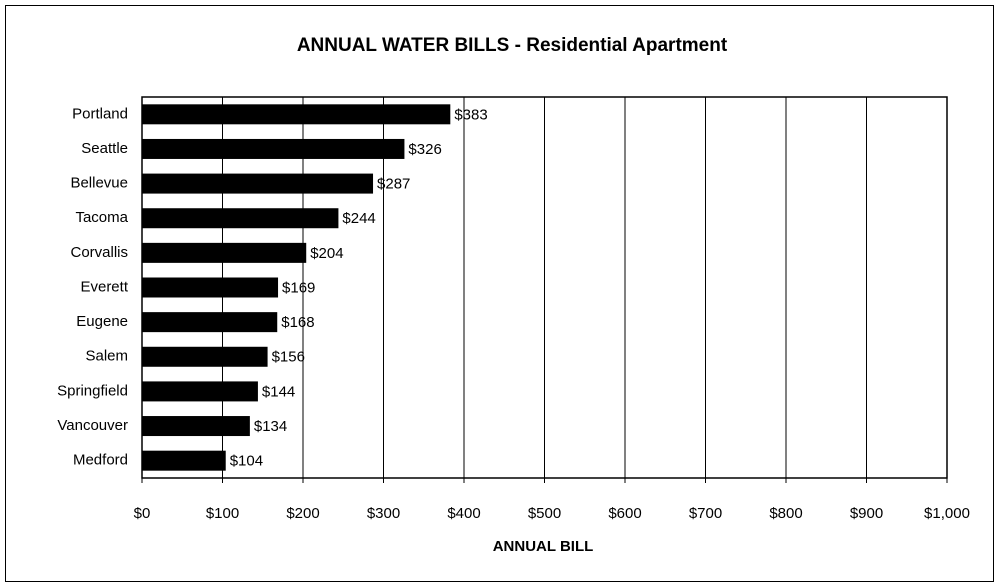 The height and width of the screenshot is (588, 999). I want to click on y-tick-label: Medford, so click(100, 460).